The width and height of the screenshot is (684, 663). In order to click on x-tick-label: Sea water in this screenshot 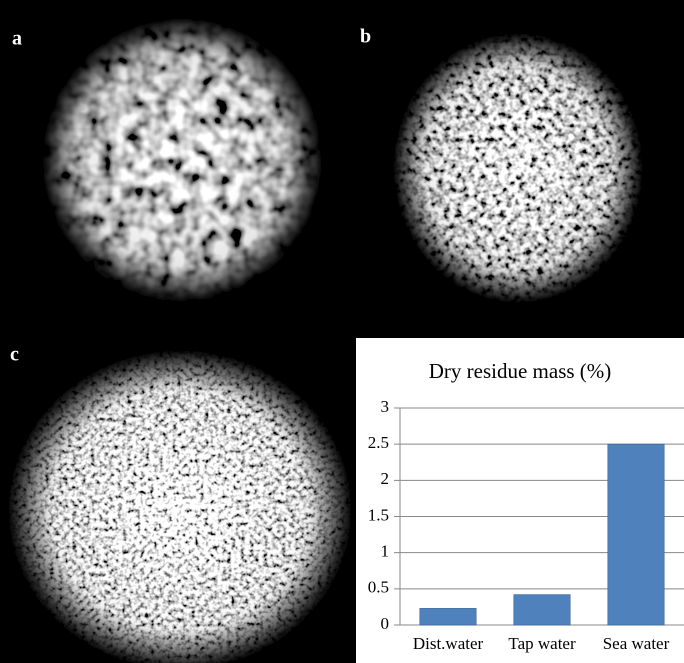, I will do `click(636, 643)`.